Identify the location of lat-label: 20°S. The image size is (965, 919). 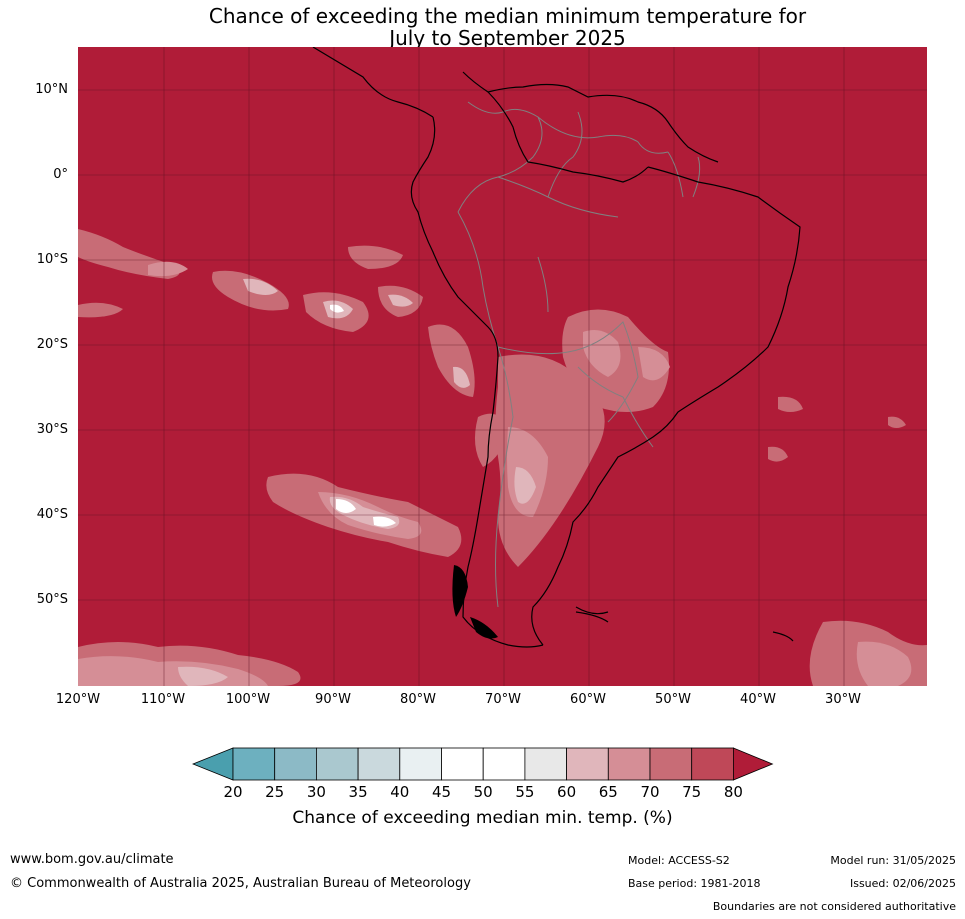
(52, 344).